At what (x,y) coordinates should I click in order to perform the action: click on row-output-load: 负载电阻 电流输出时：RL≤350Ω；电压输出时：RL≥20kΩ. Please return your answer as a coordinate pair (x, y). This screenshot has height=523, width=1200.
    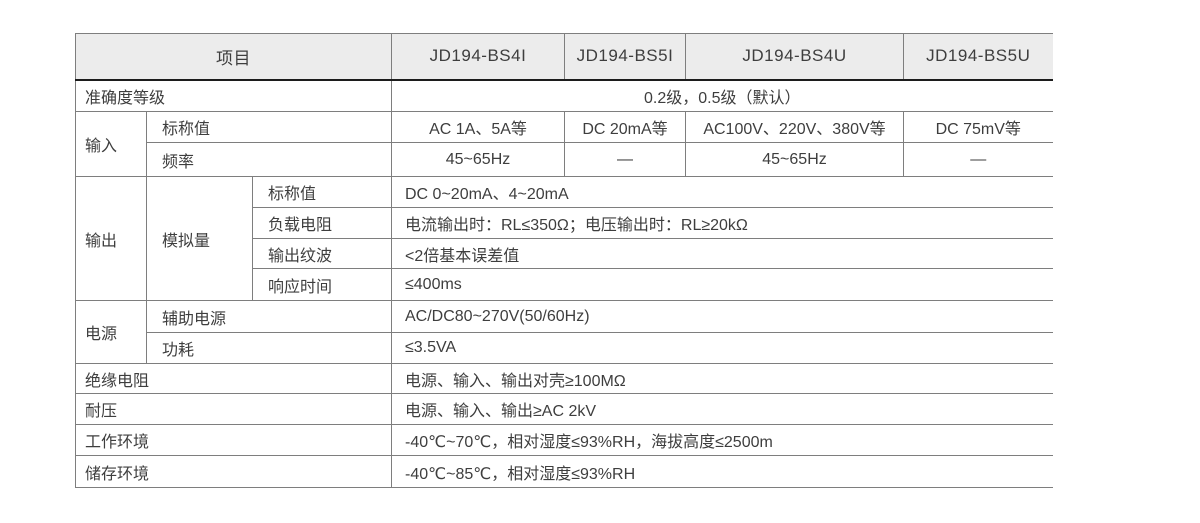
    Looking at the image, I should click on (564, 223).